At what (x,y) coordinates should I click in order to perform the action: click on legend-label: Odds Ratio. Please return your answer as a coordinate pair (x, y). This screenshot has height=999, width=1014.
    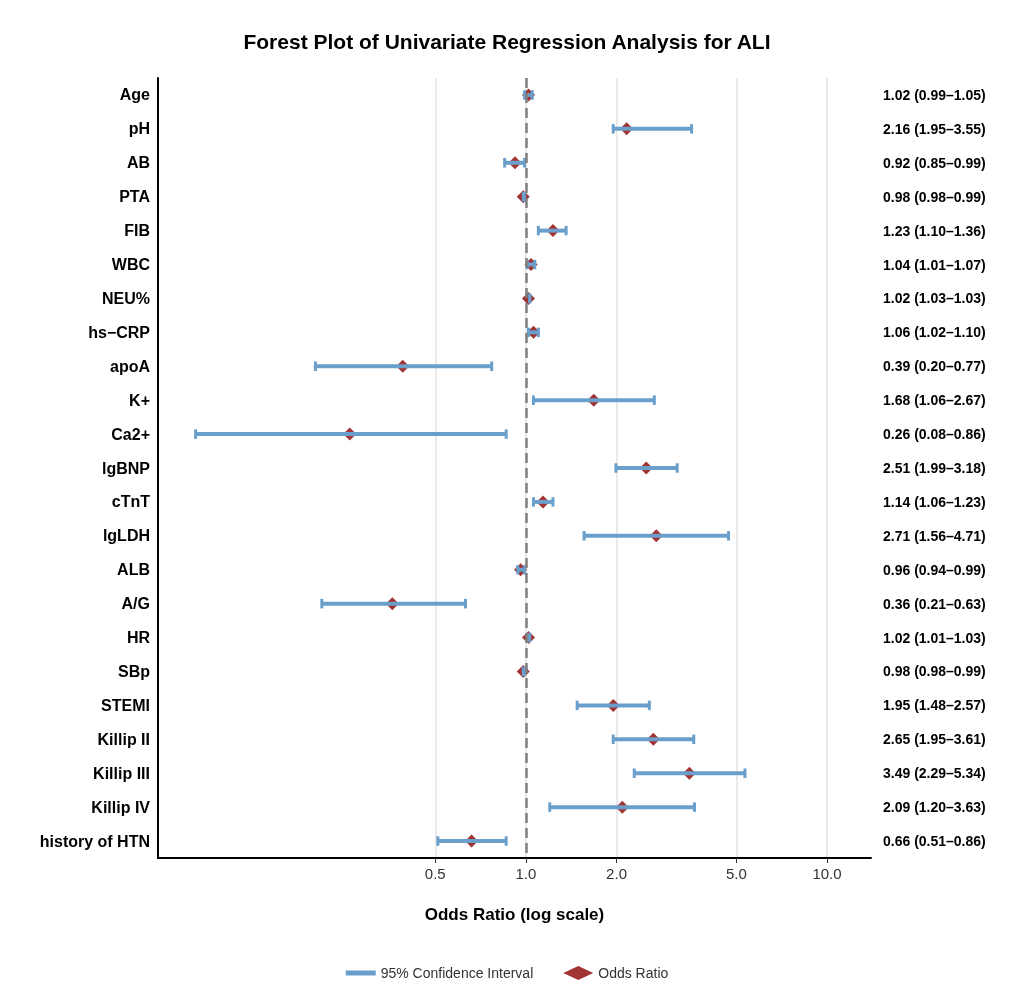
    Looking at the image, I should click on (633, 973).